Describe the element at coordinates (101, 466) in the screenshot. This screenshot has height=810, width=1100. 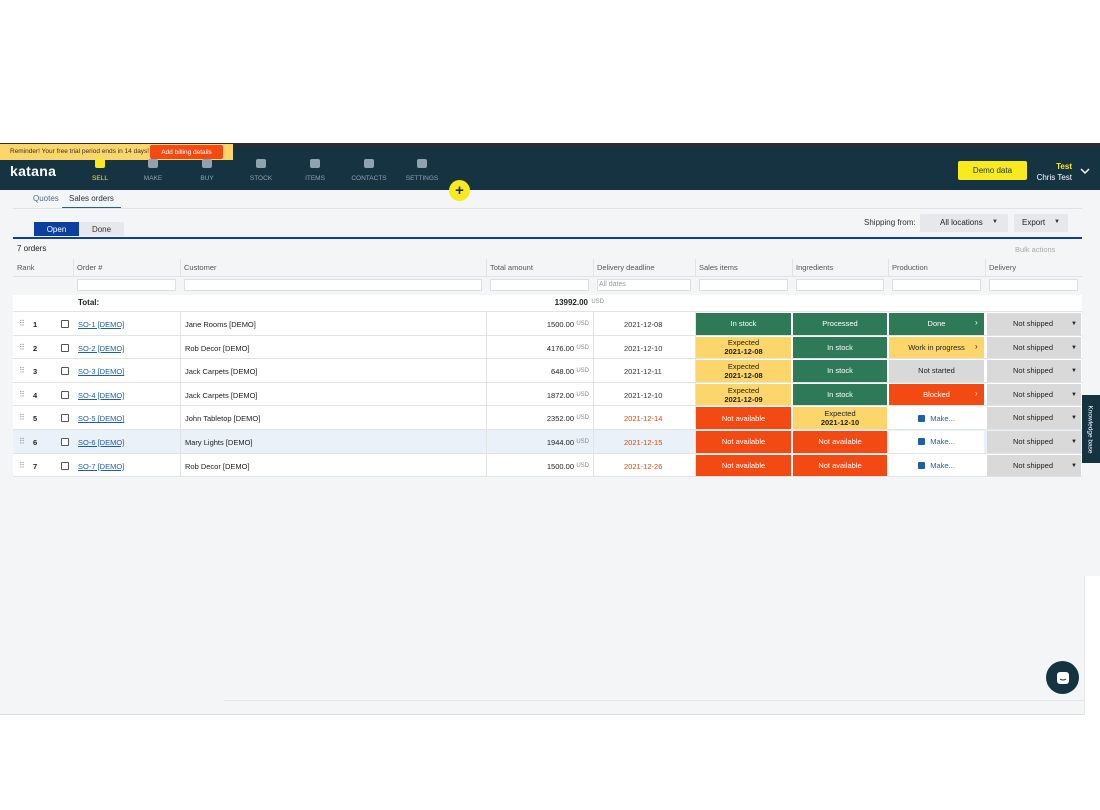
I see `order-link: SO-7 [DEMO]` at that location.